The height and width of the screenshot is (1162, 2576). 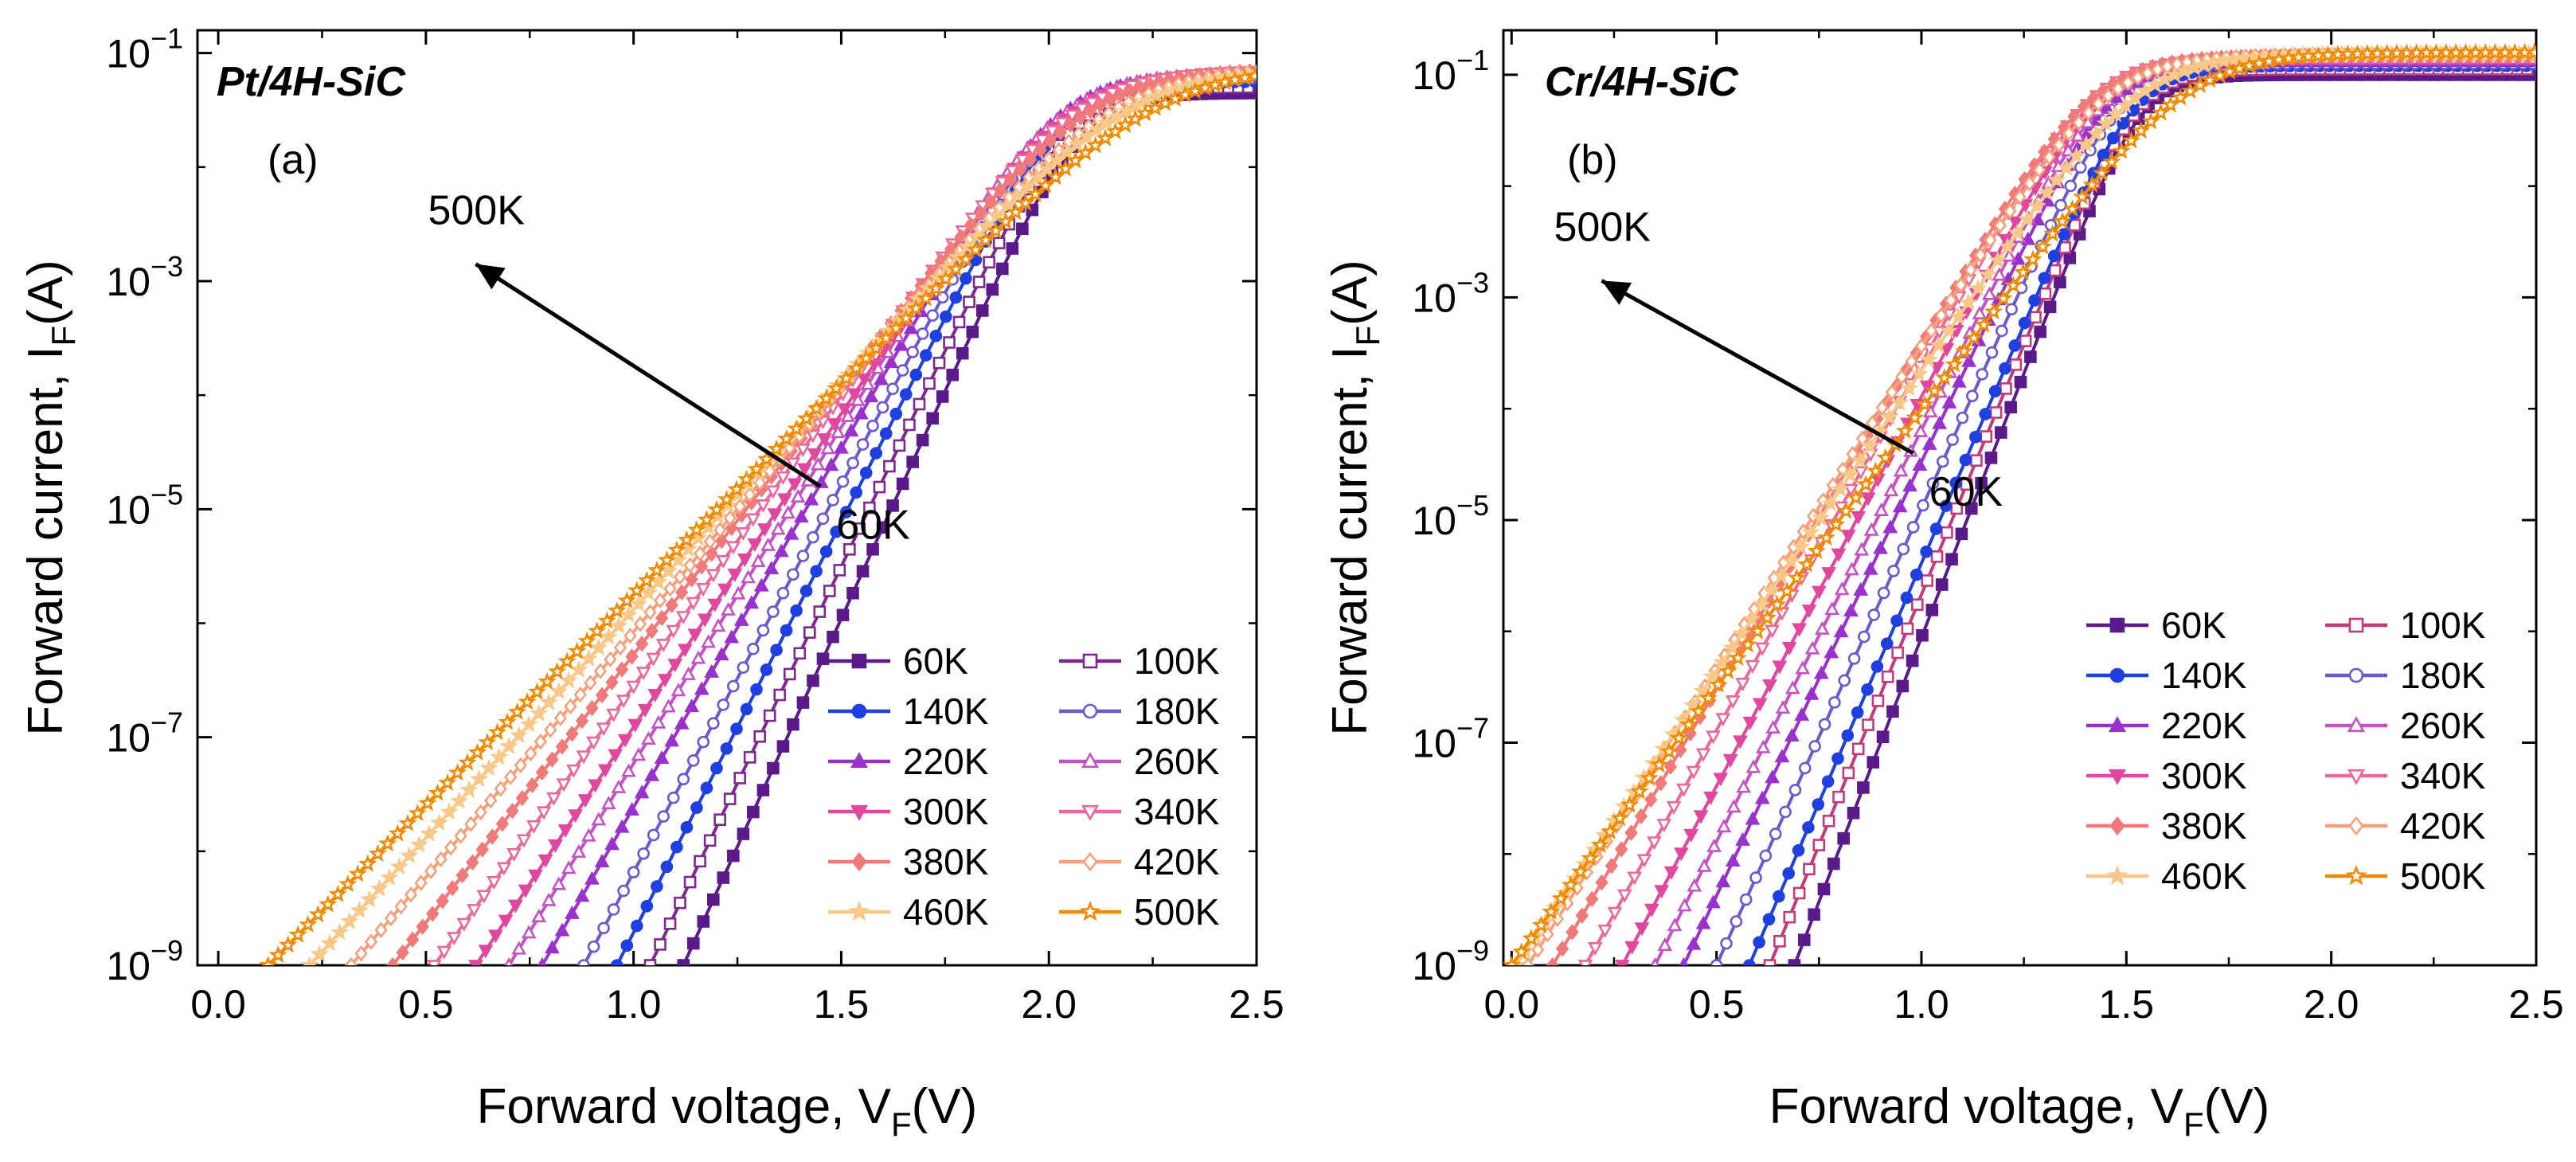 What do you see at coordinates (1177, 811) in the screenshot?
I see `legend-label: 340K` at bounding box center [1177, 811].